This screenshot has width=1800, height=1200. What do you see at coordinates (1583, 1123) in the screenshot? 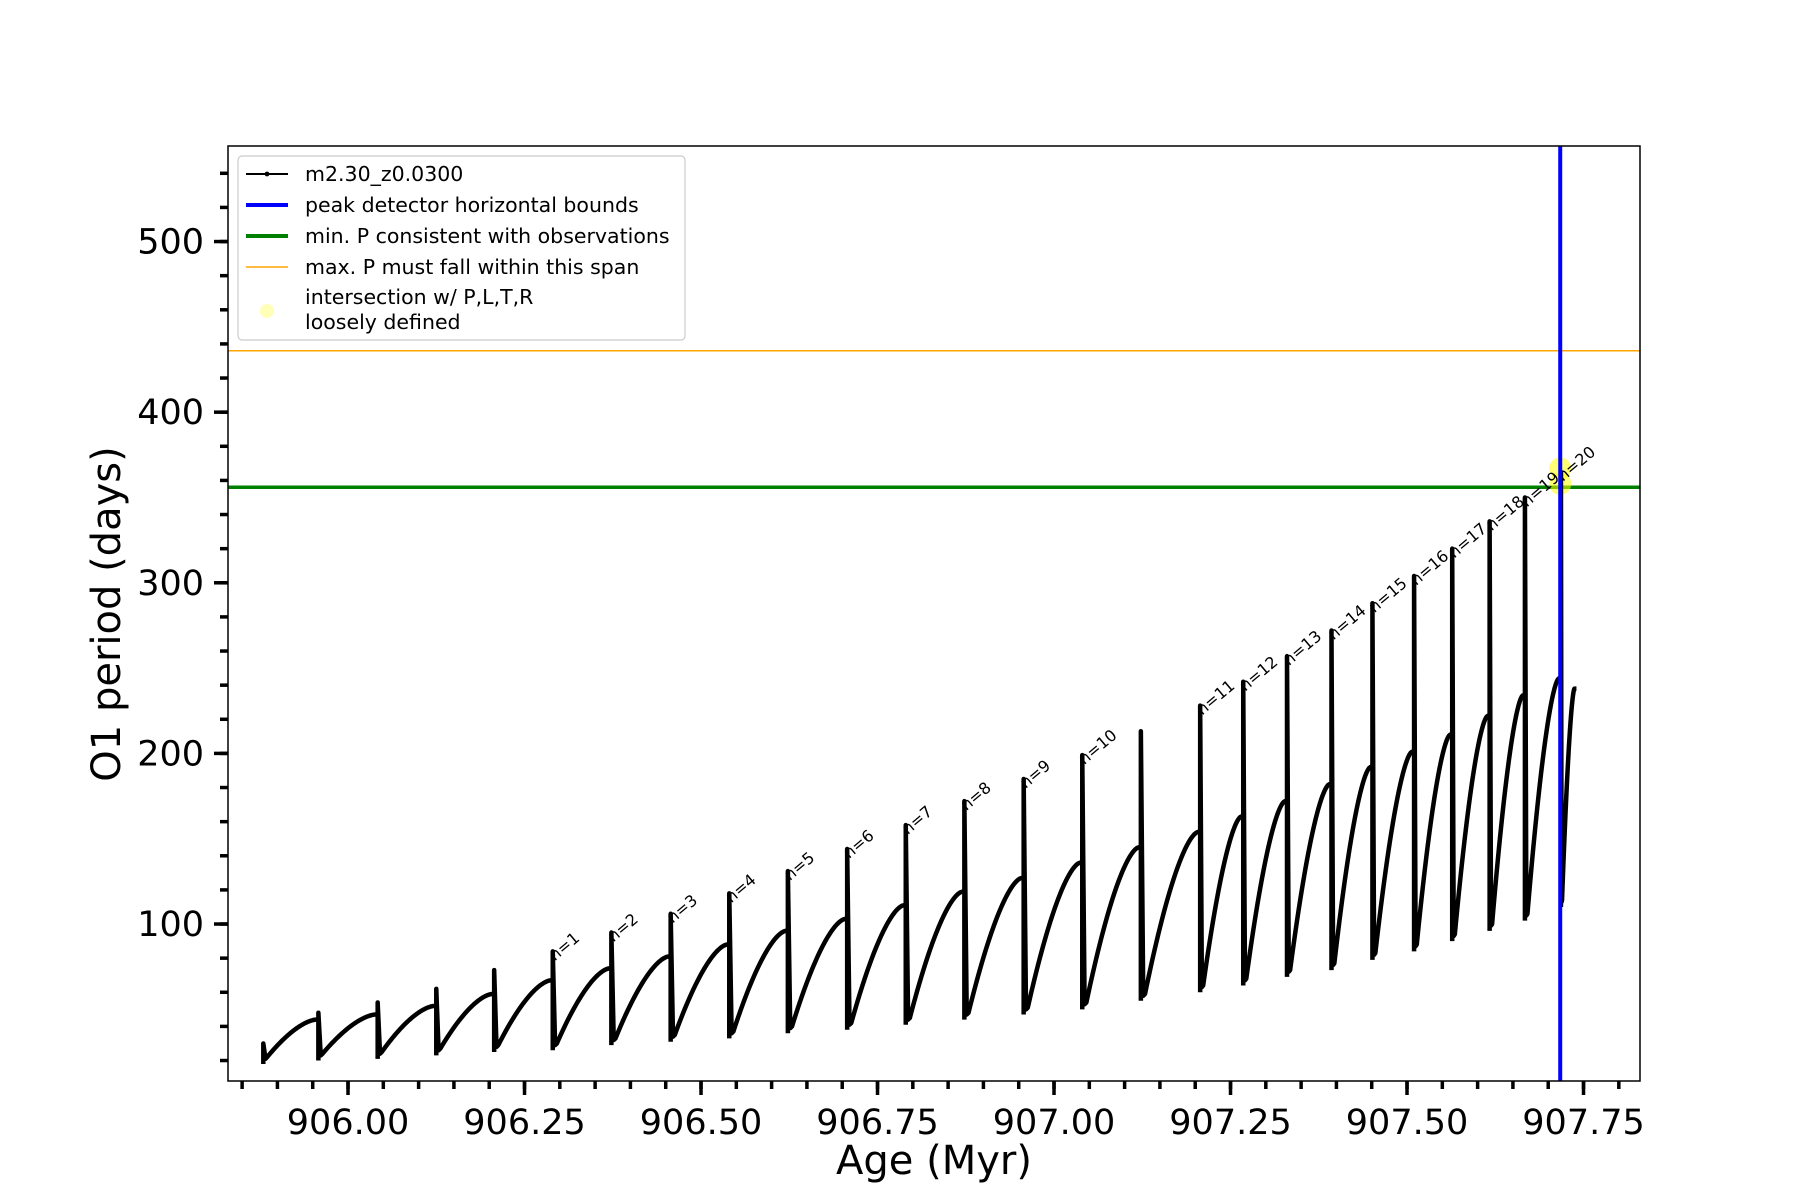
I see `x-tick-label-7: 907.75` at bounding box center [1583, 1123].